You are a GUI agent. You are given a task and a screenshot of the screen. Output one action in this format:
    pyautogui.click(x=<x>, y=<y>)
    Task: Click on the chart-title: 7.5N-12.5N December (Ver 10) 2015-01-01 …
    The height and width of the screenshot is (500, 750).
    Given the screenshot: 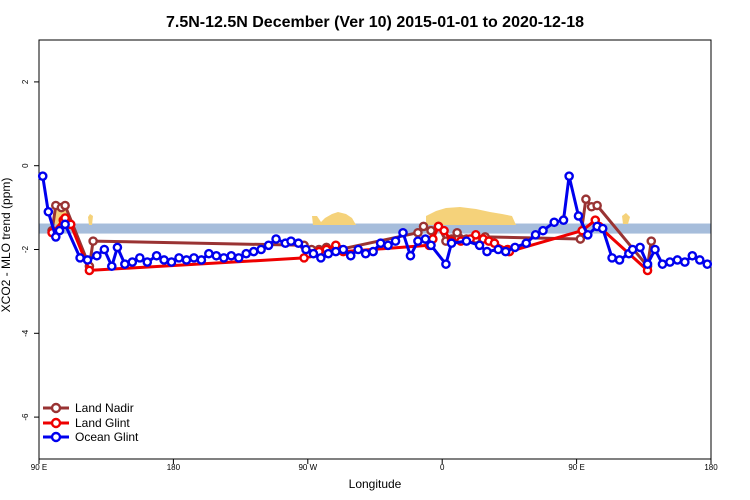 What is the action you would take?
    pyautogui.click(x=375, y=22)
    